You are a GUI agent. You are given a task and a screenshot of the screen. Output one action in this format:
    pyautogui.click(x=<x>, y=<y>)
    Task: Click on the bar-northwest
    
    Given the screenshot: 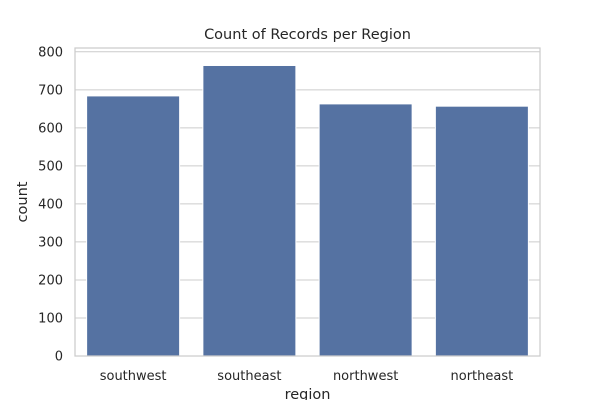 What is the action you would take?
    pyautogui.click(x=365, y=230)
    